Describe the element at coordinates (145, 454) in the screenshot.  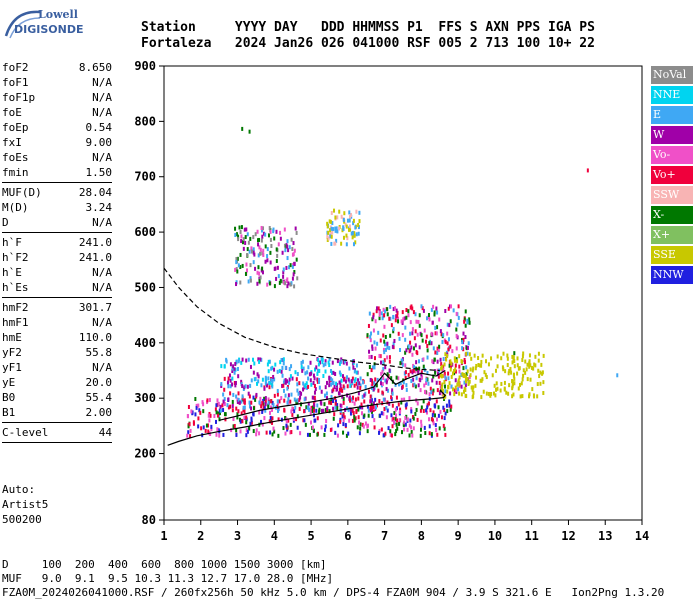
I see `y-tick-label: 200` at that location.